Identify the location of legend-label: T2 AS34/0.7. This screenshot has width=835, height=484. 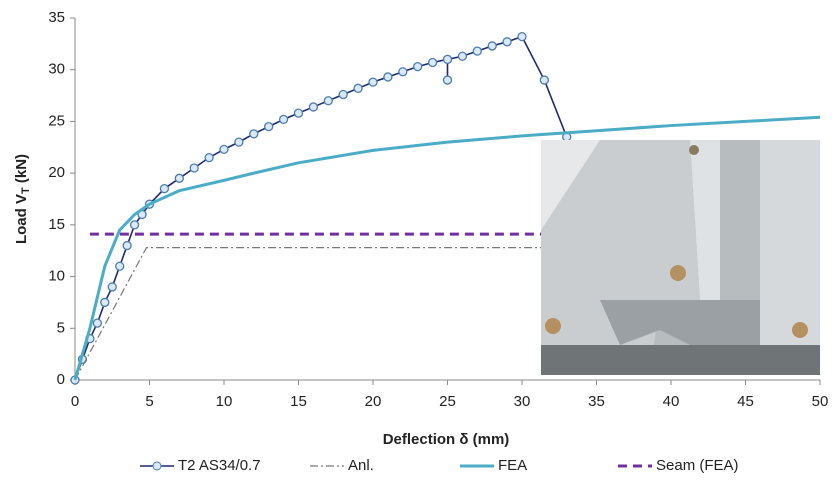
(219, 465).